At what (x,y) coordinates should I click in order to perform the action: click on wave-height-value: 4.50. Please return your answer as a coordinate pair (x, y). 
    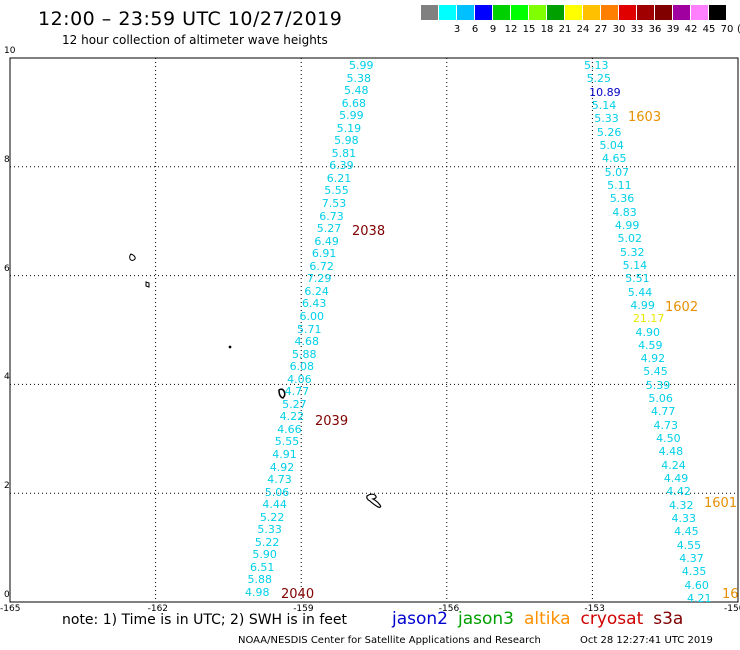
    Looking at the image, I should click on (668, 439).